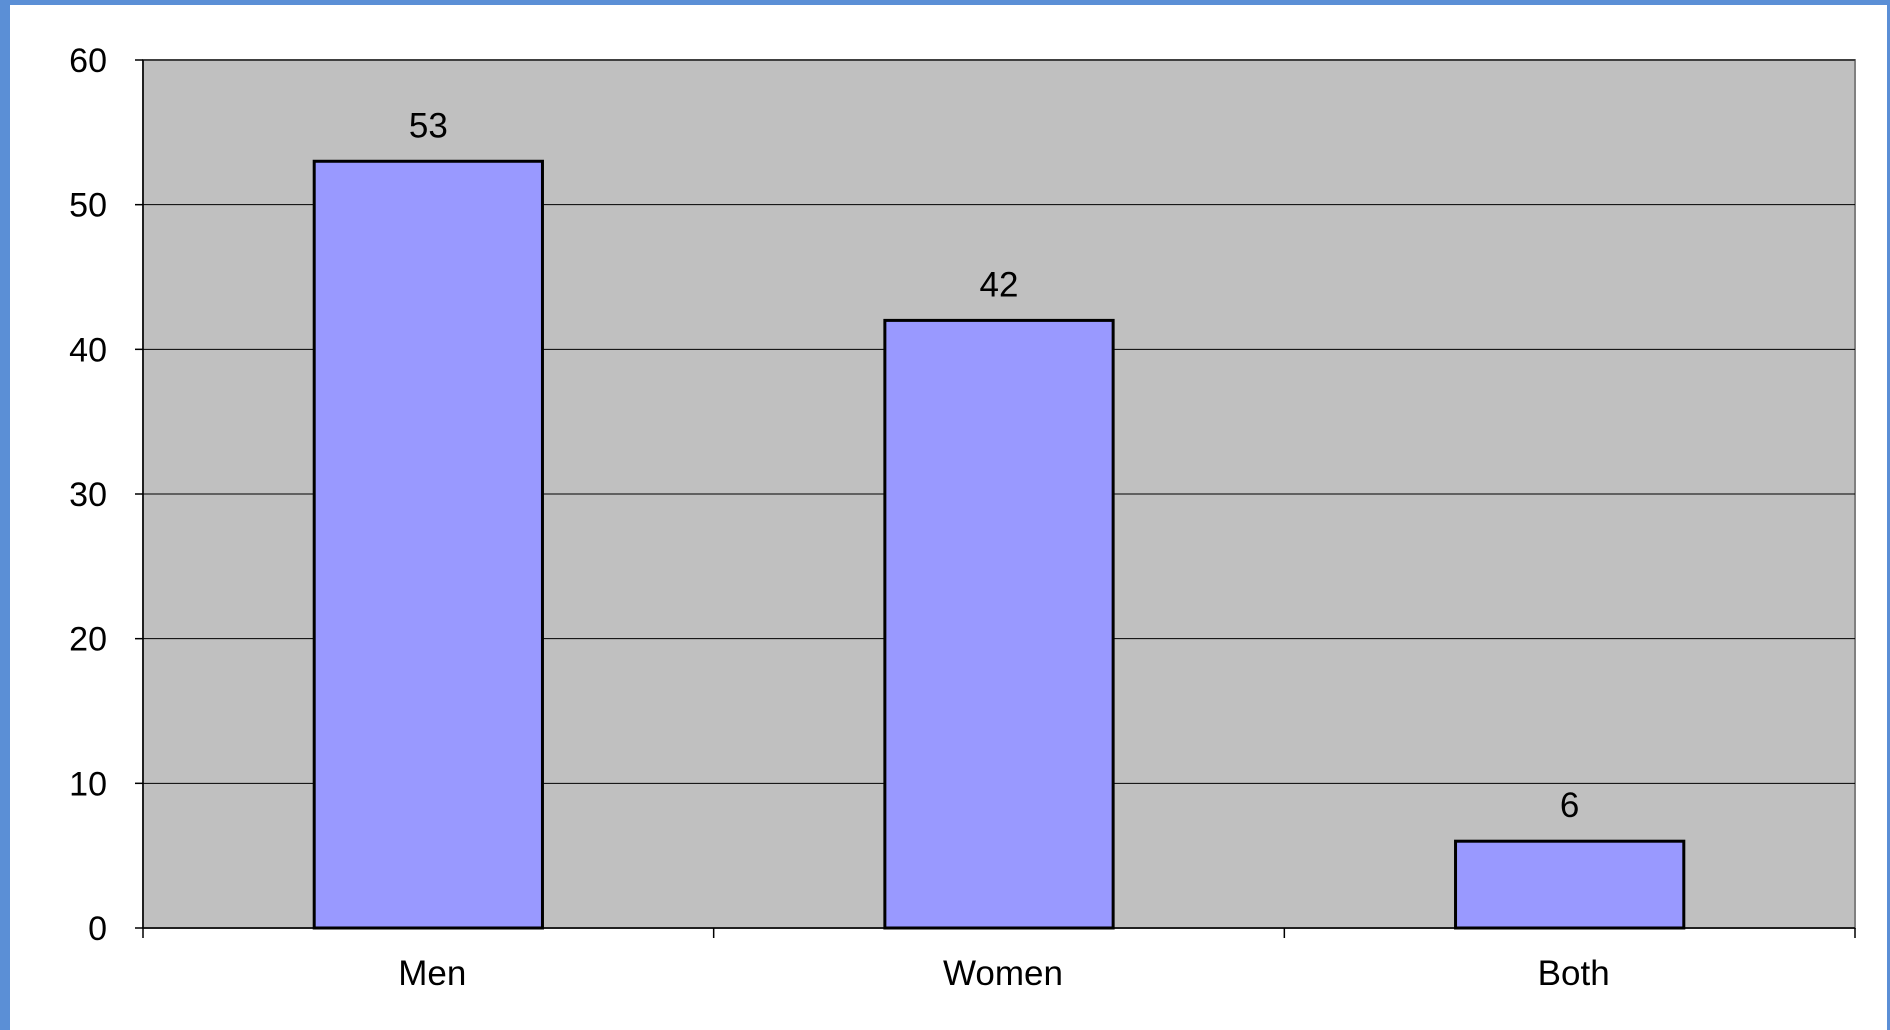  Describe the element at coordinates (428, 544) in the screenshot. I see `bar-men` at that location.